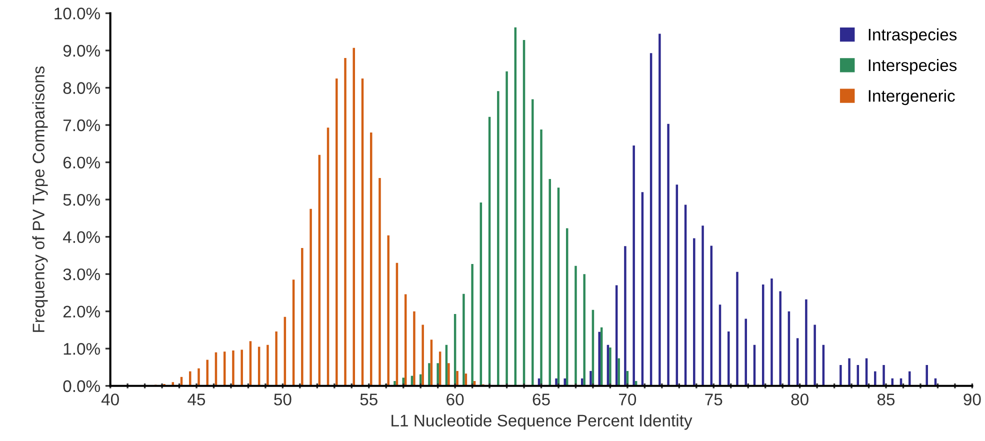 This screenshot has height=441, width=985. What do you see at coordinates (81, 50) in the screenshot?
I see `y-tick-label: 9.0%` at bounding box center [81, 50].